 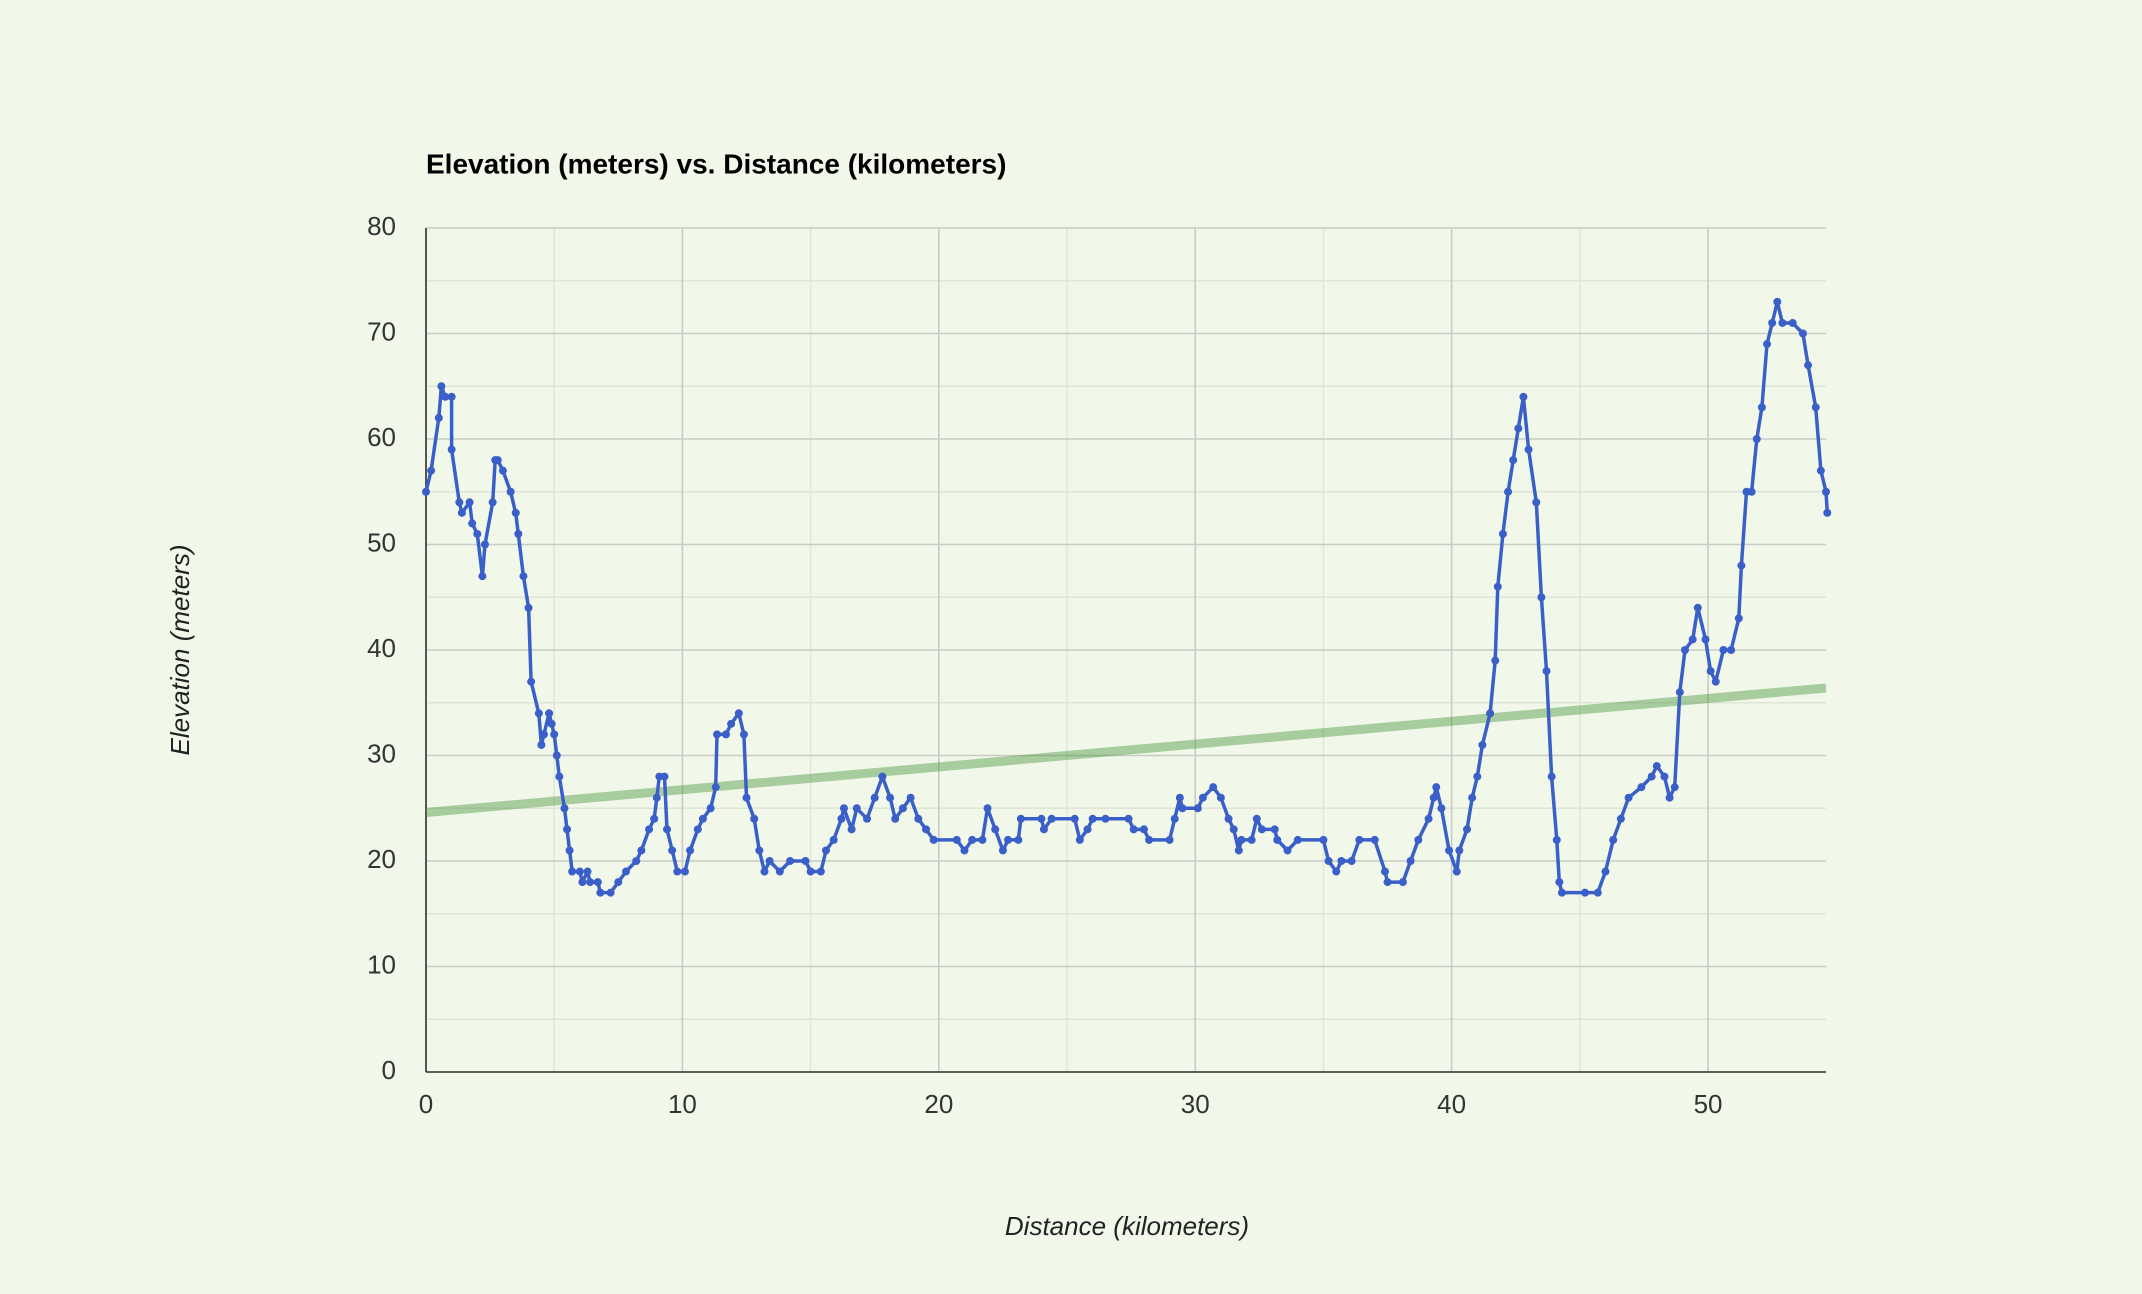 I want to click on y-tick-label: 30, so click(x=381, y=753).